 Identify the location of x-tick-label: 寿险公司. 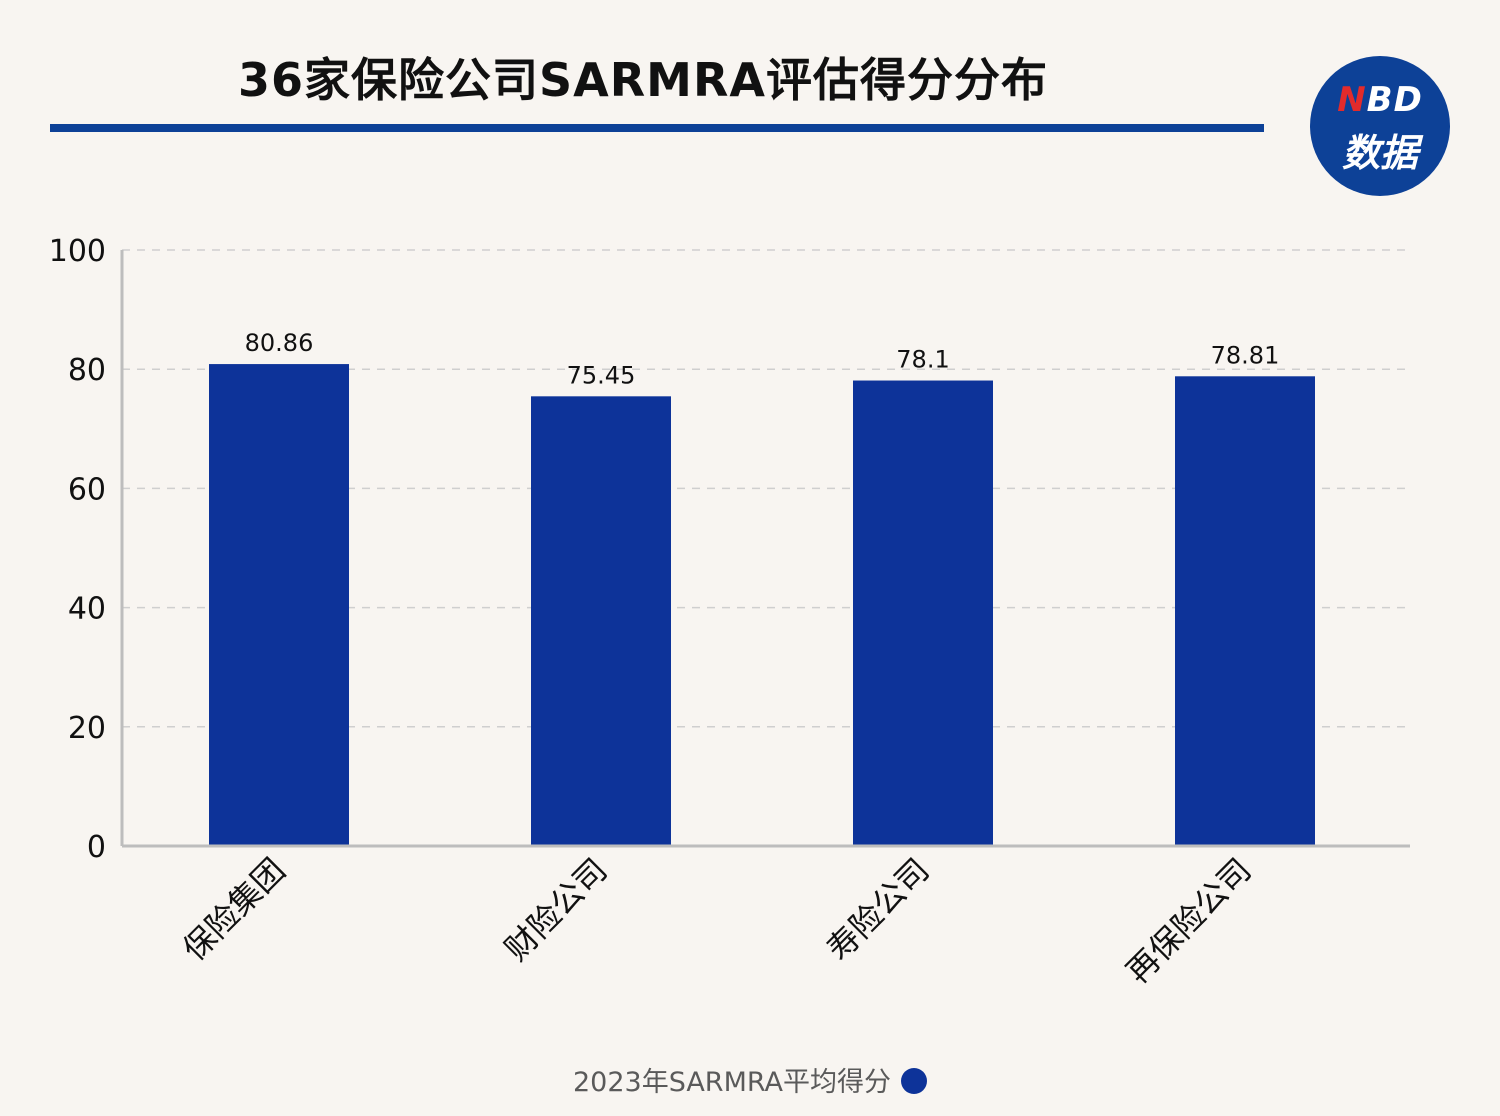
(877, 909).